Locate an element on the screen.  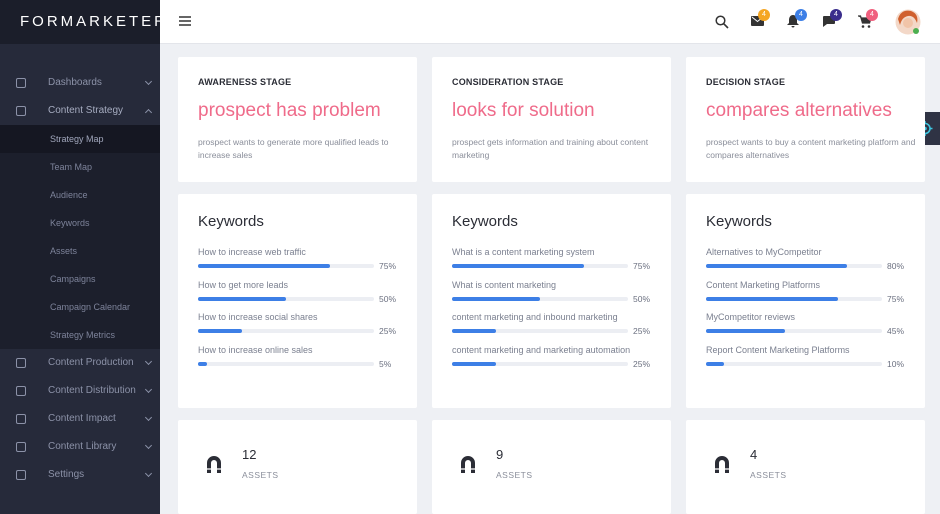
submenu-item: Campaign Calendar is located at coordinates (90, 307).